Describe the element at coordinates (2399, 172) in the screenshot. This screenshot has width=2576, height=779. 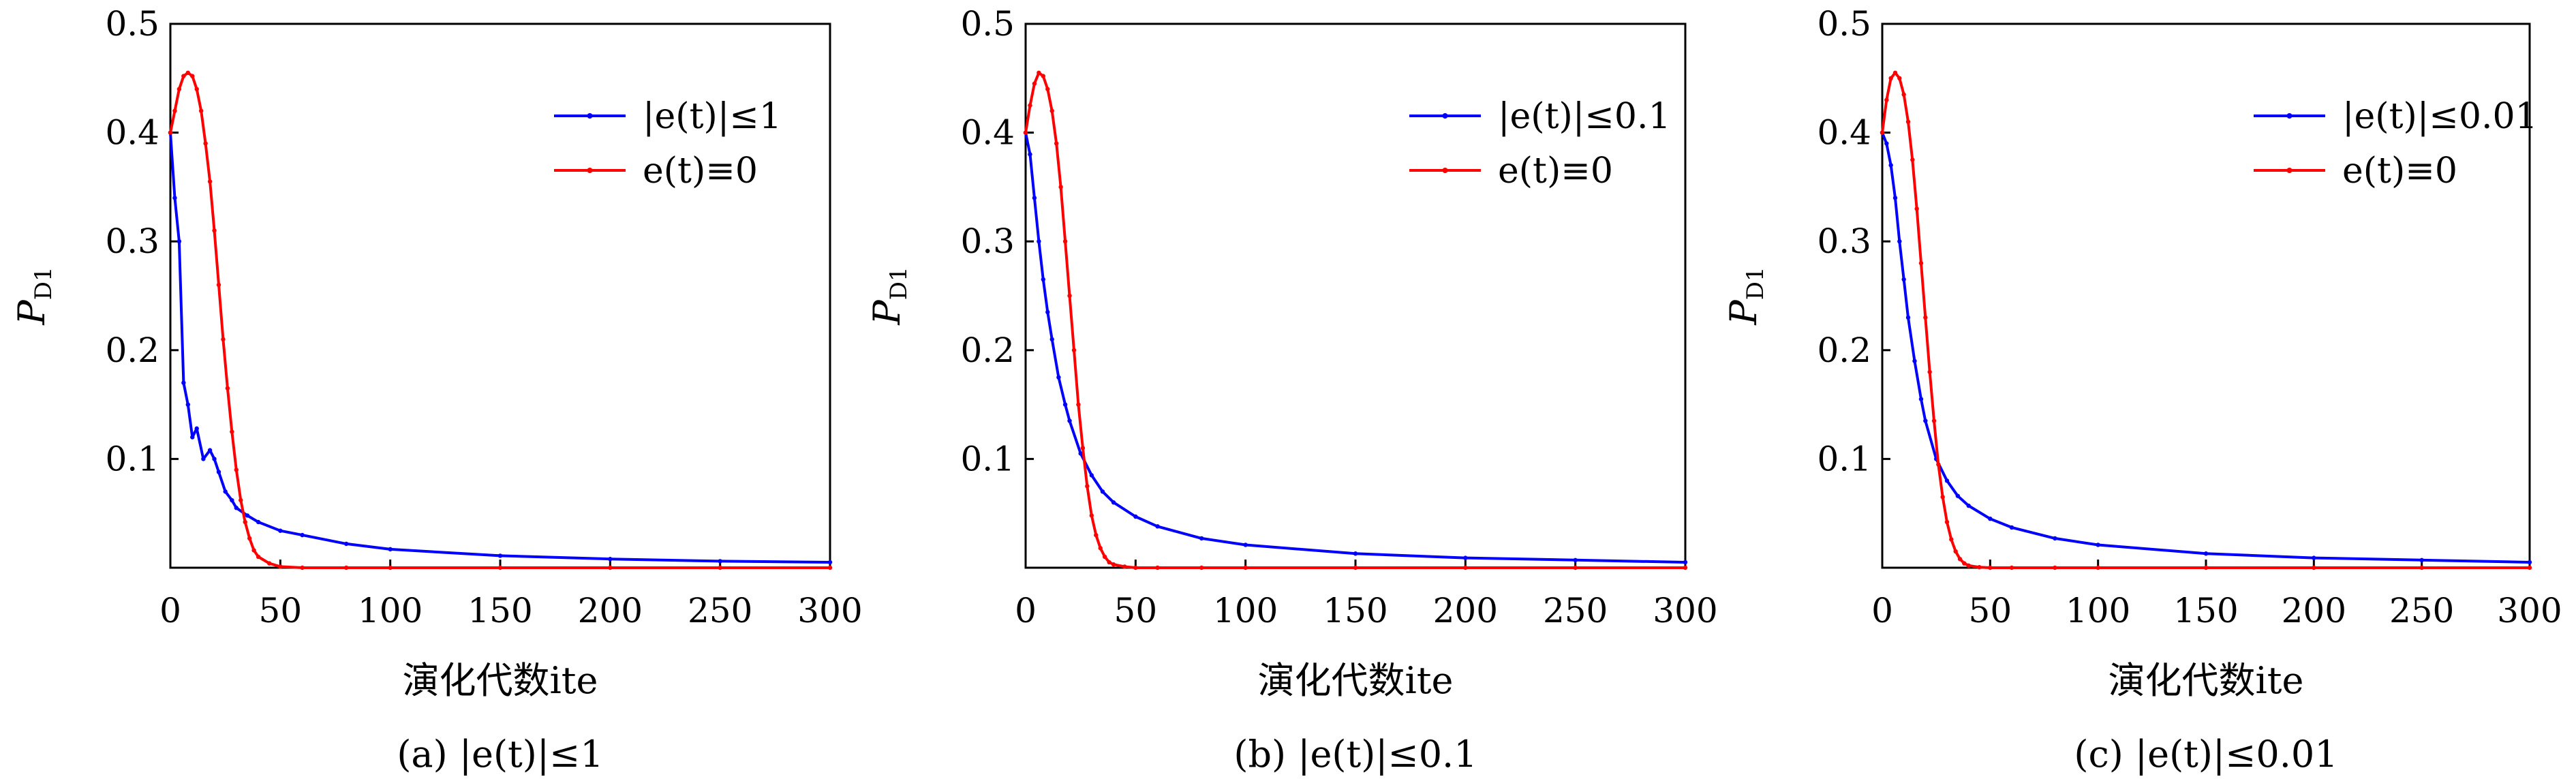
I see `legend-label: e(t)≡0` at that location.